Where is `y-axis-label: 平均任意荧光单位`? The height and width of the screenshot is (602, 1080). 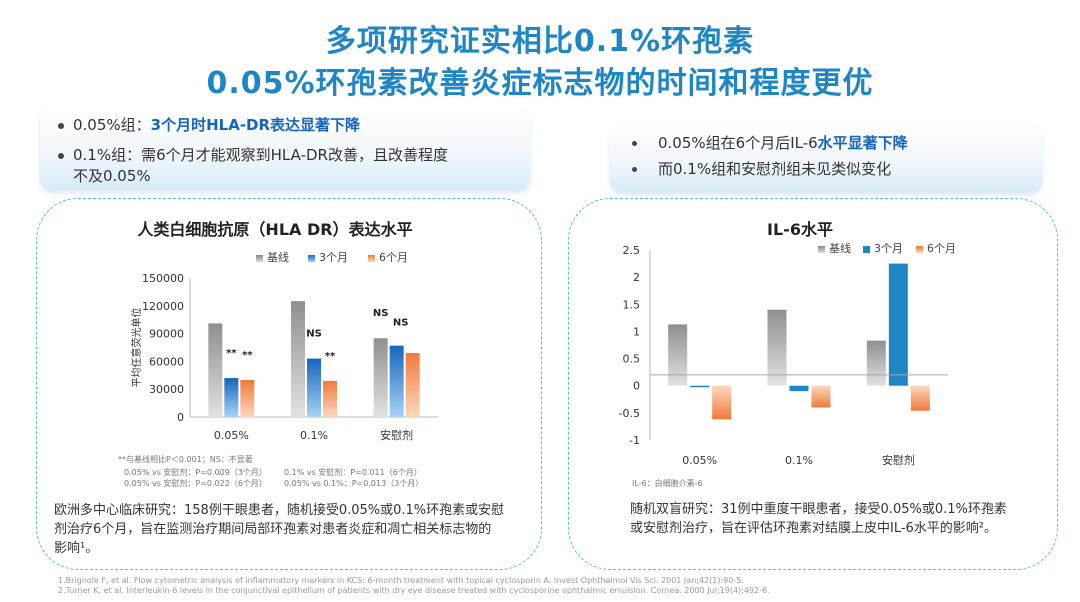
y-axis-label: 平均任意荧光单位 is located at coordinates (136, 348).